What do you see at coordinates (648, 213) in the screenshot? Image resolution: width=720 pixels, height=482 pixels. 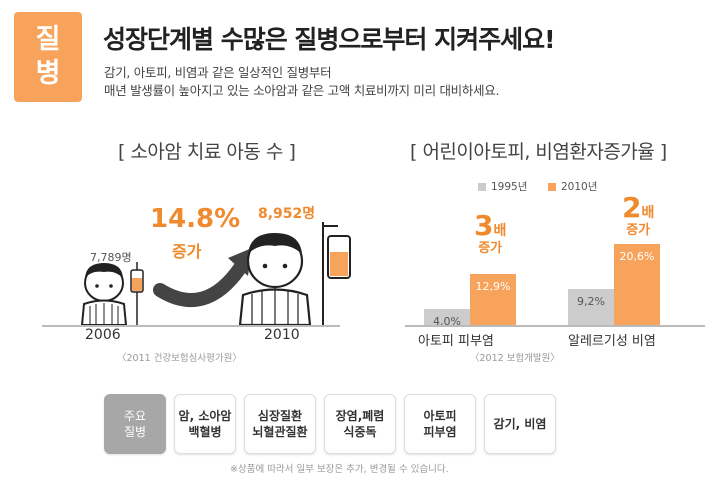 I see `multiplier-rhinitis-unit: 배` at bounding box center [648, 213].